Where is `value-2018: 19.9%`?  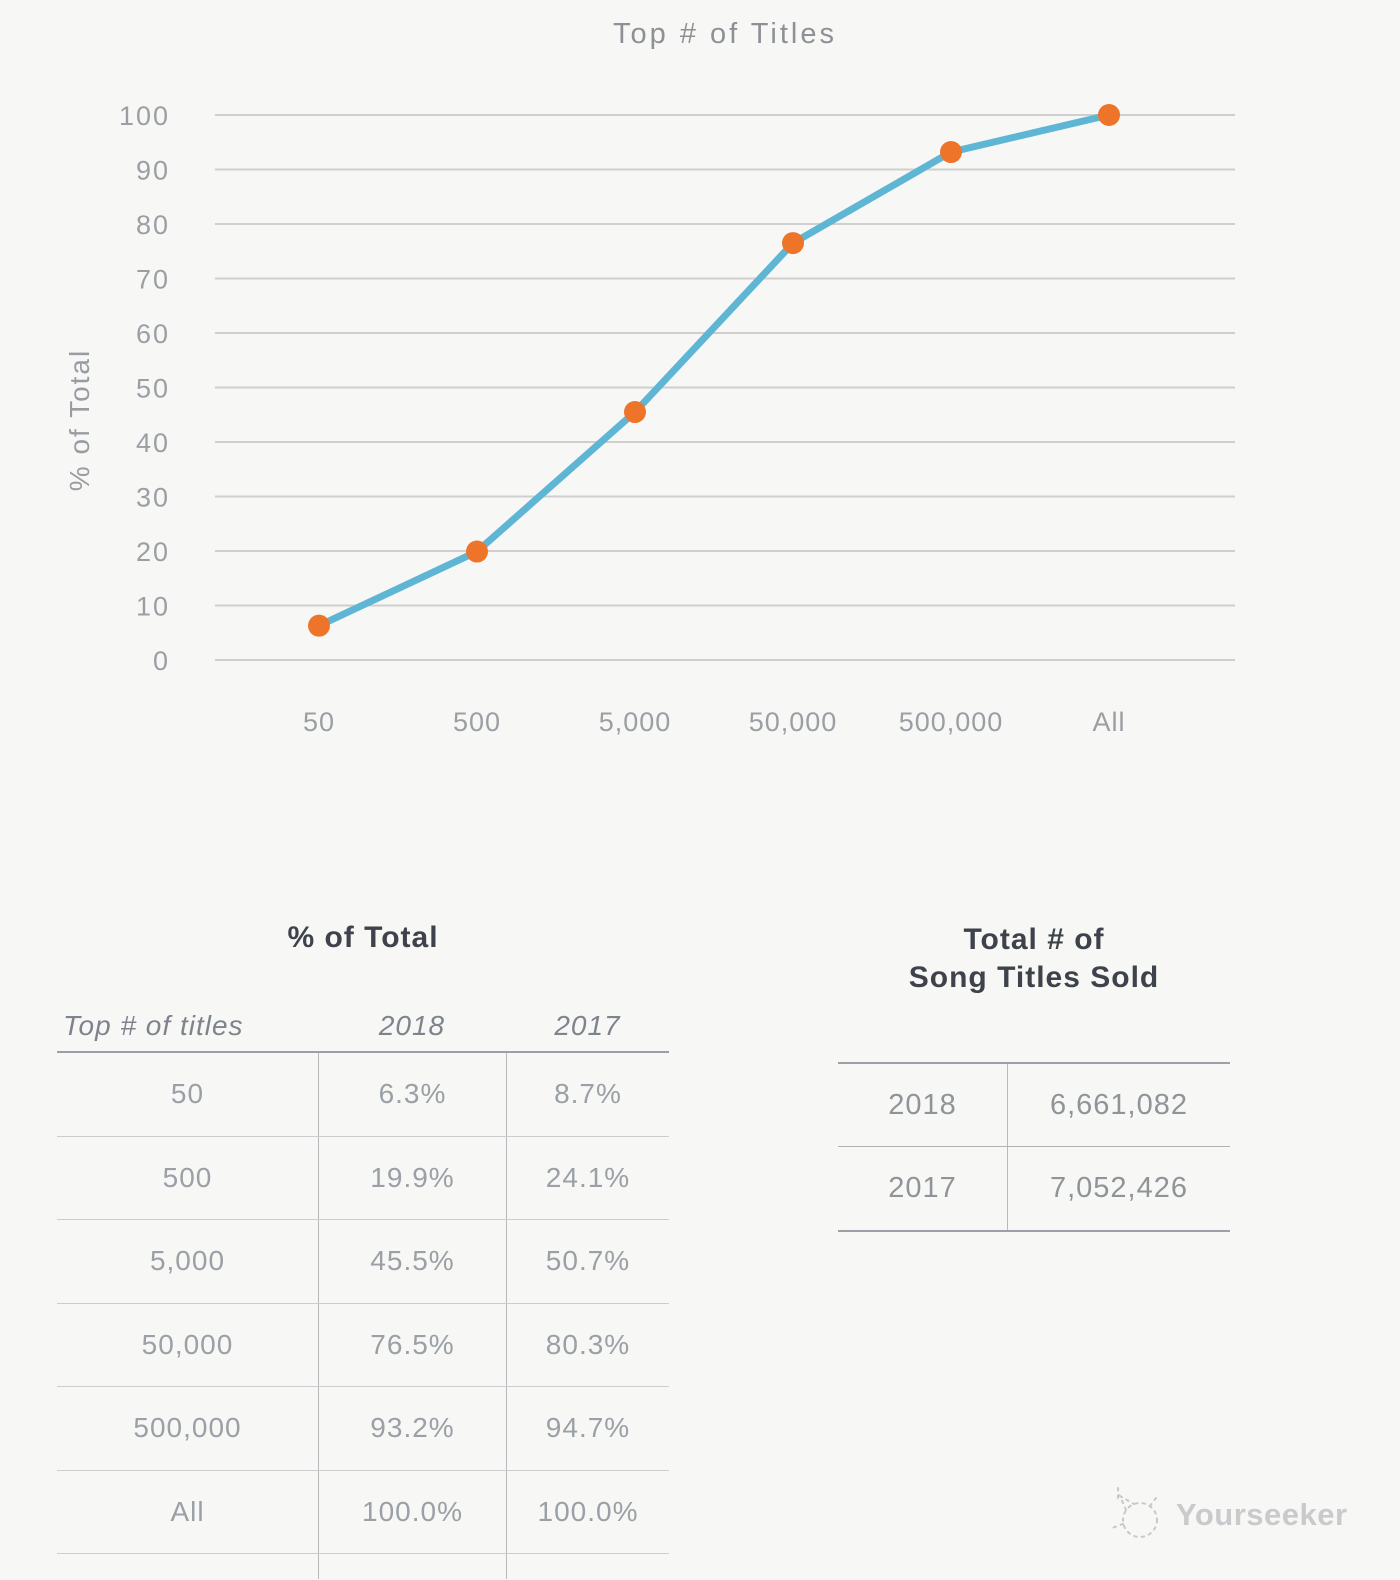
value-2018: 19.9% is located at coordinates (412, 1177).